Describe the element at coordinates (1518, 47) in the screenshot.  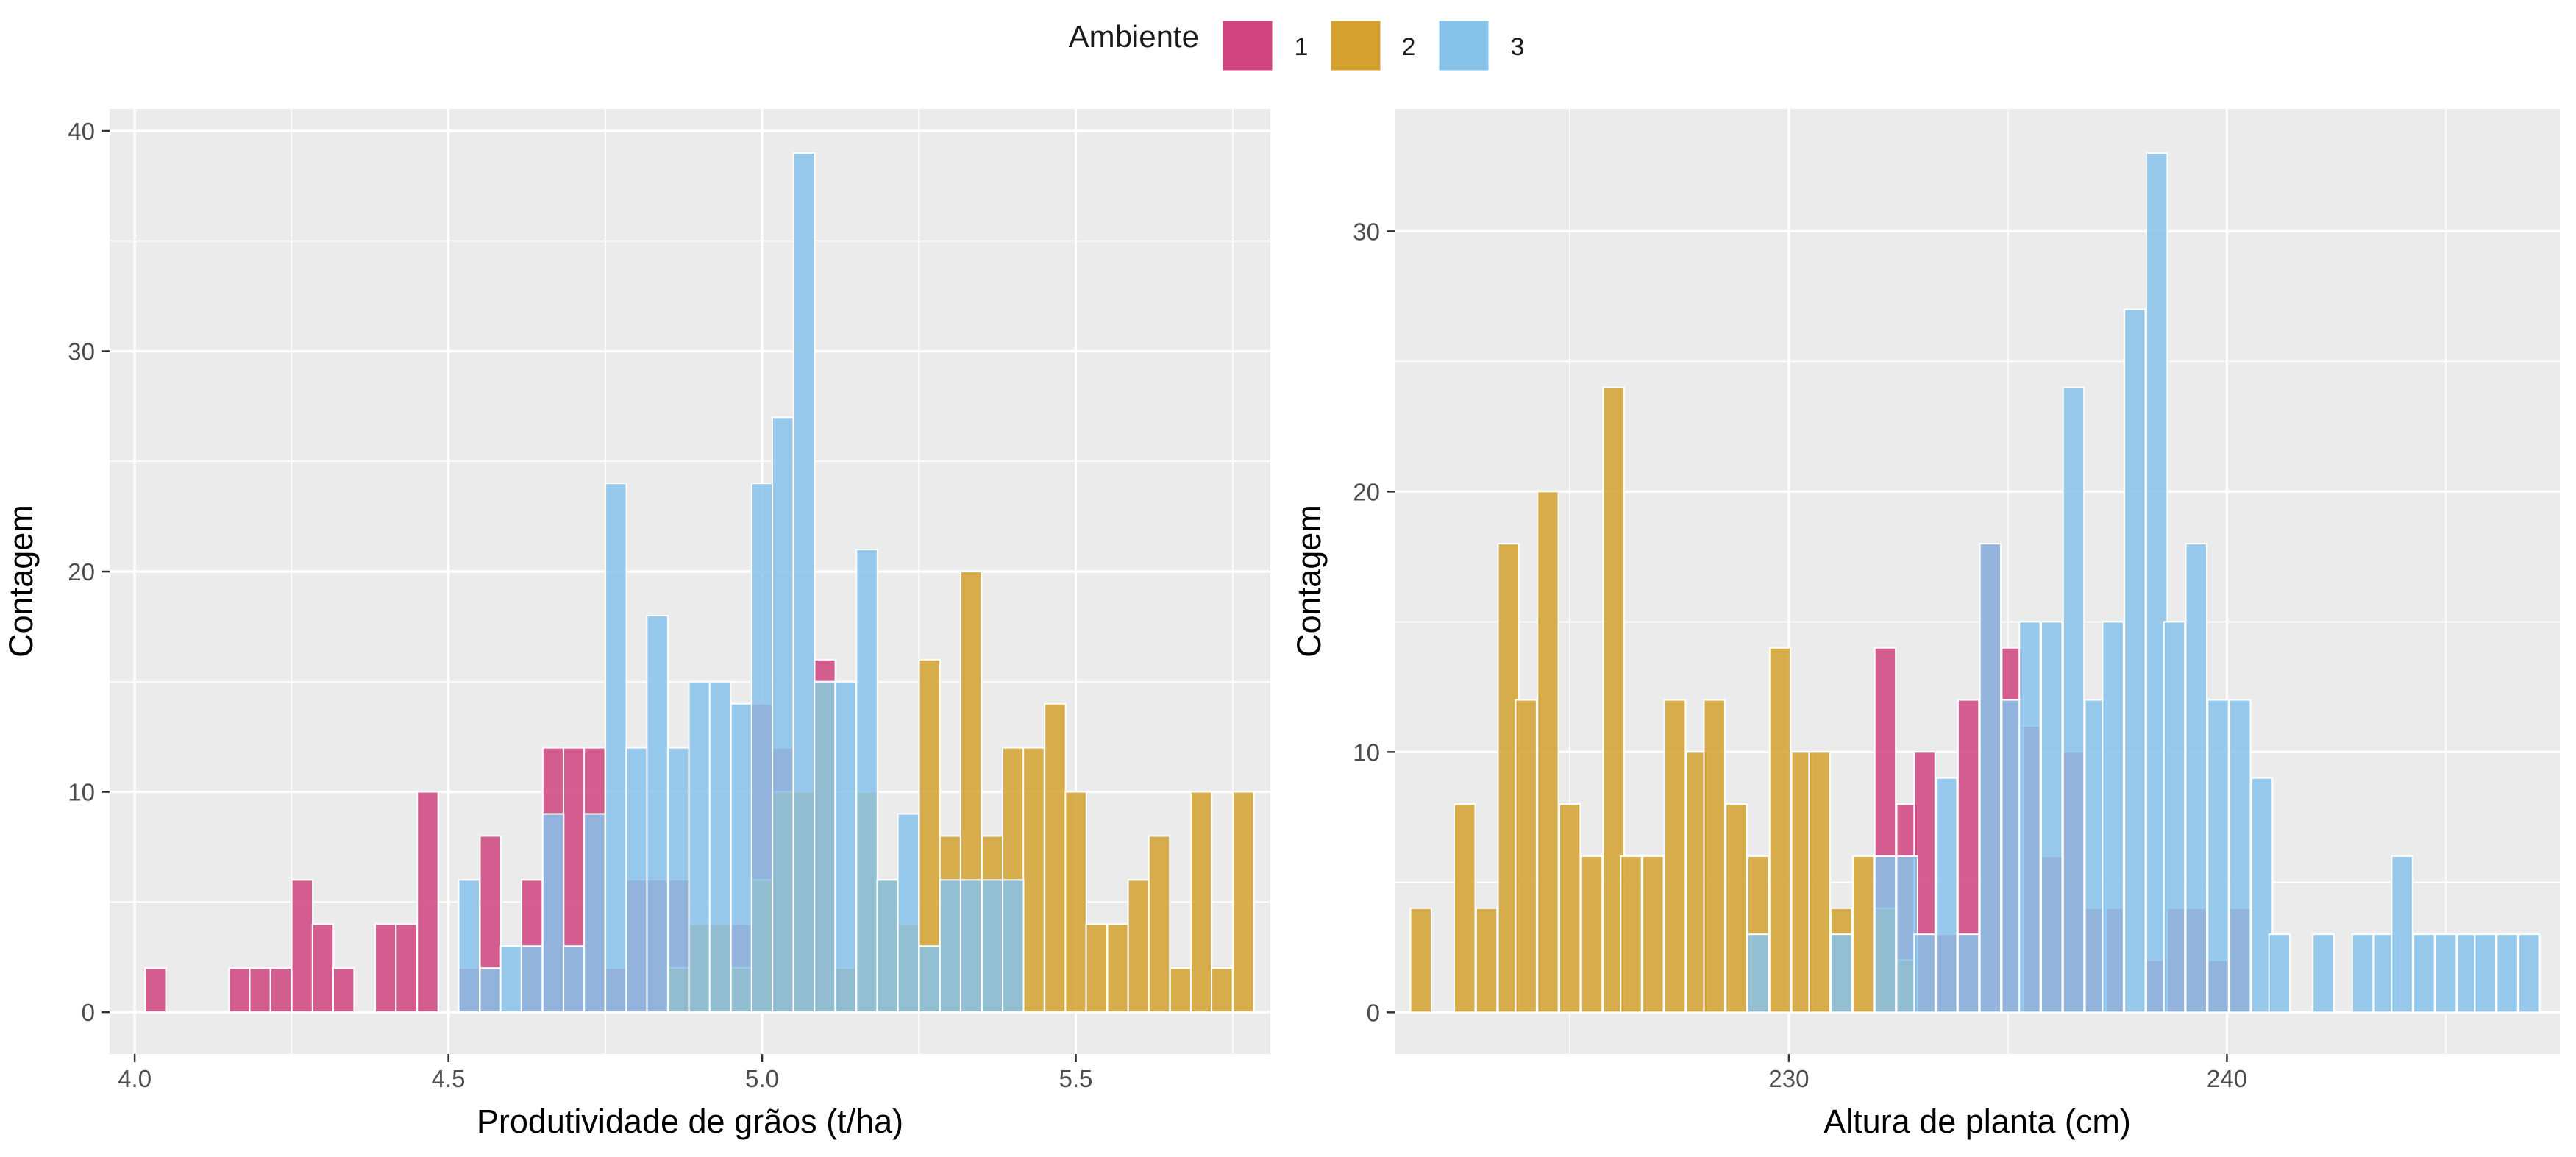
I see `legend-label-3: 3` at that location.